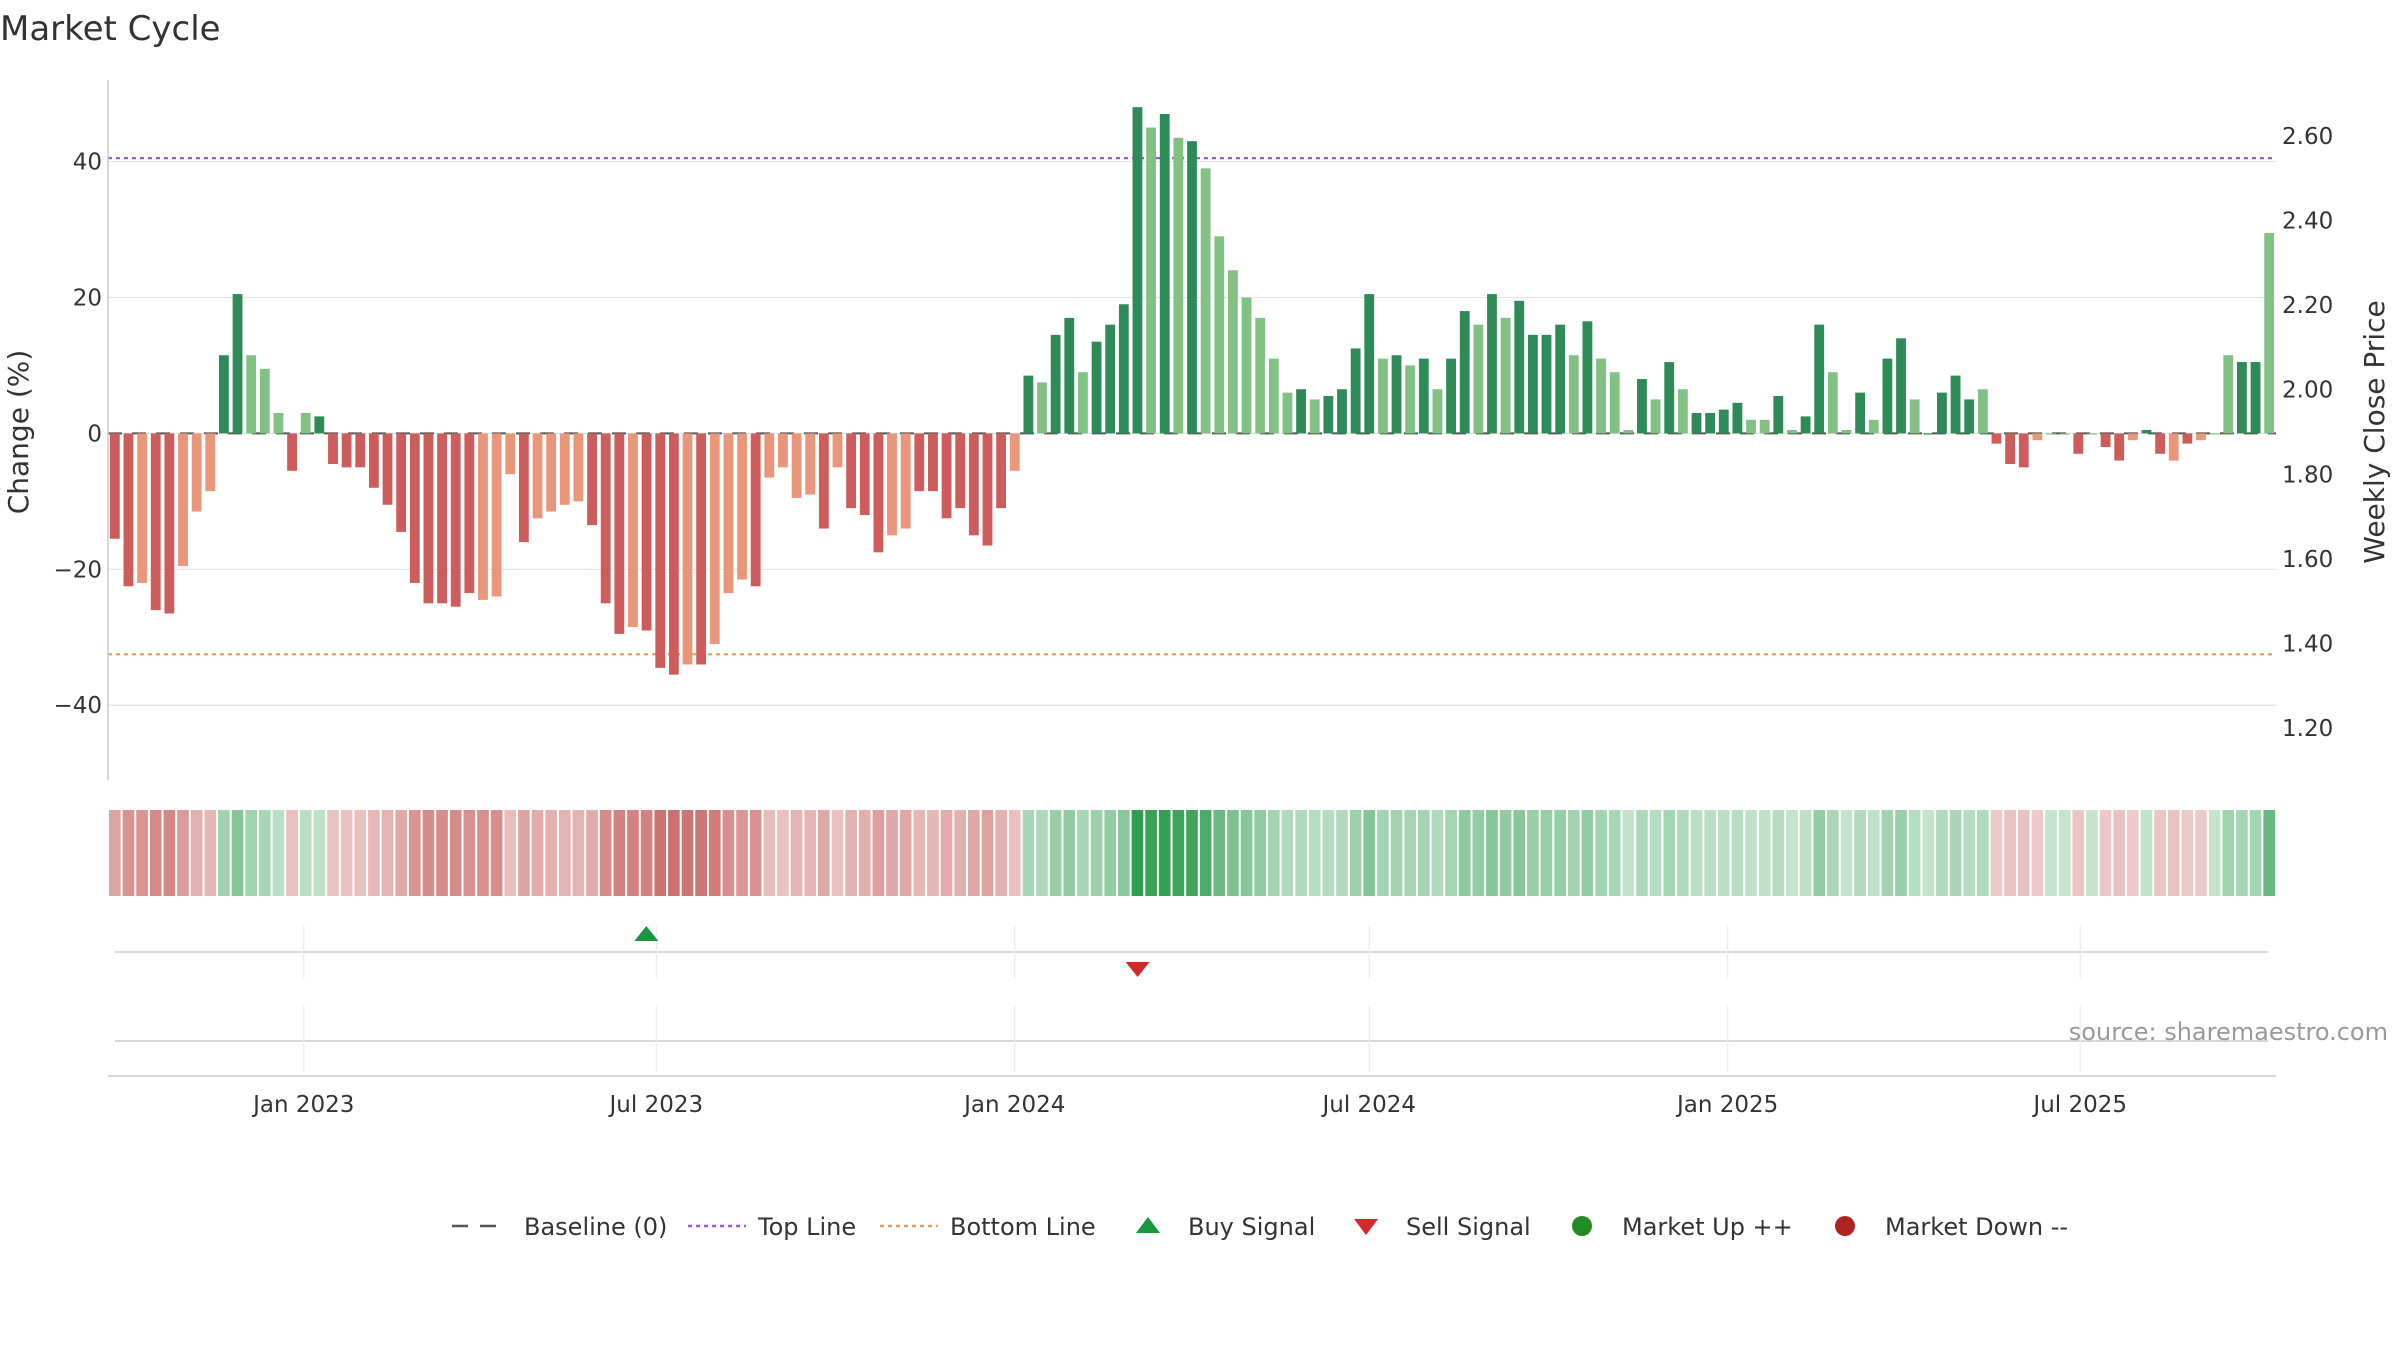 This screenshot has width=2400, height=1350. Describe the element at coordinates (1192, 1001) in the screenshot. I see `signal-panel` at that location.